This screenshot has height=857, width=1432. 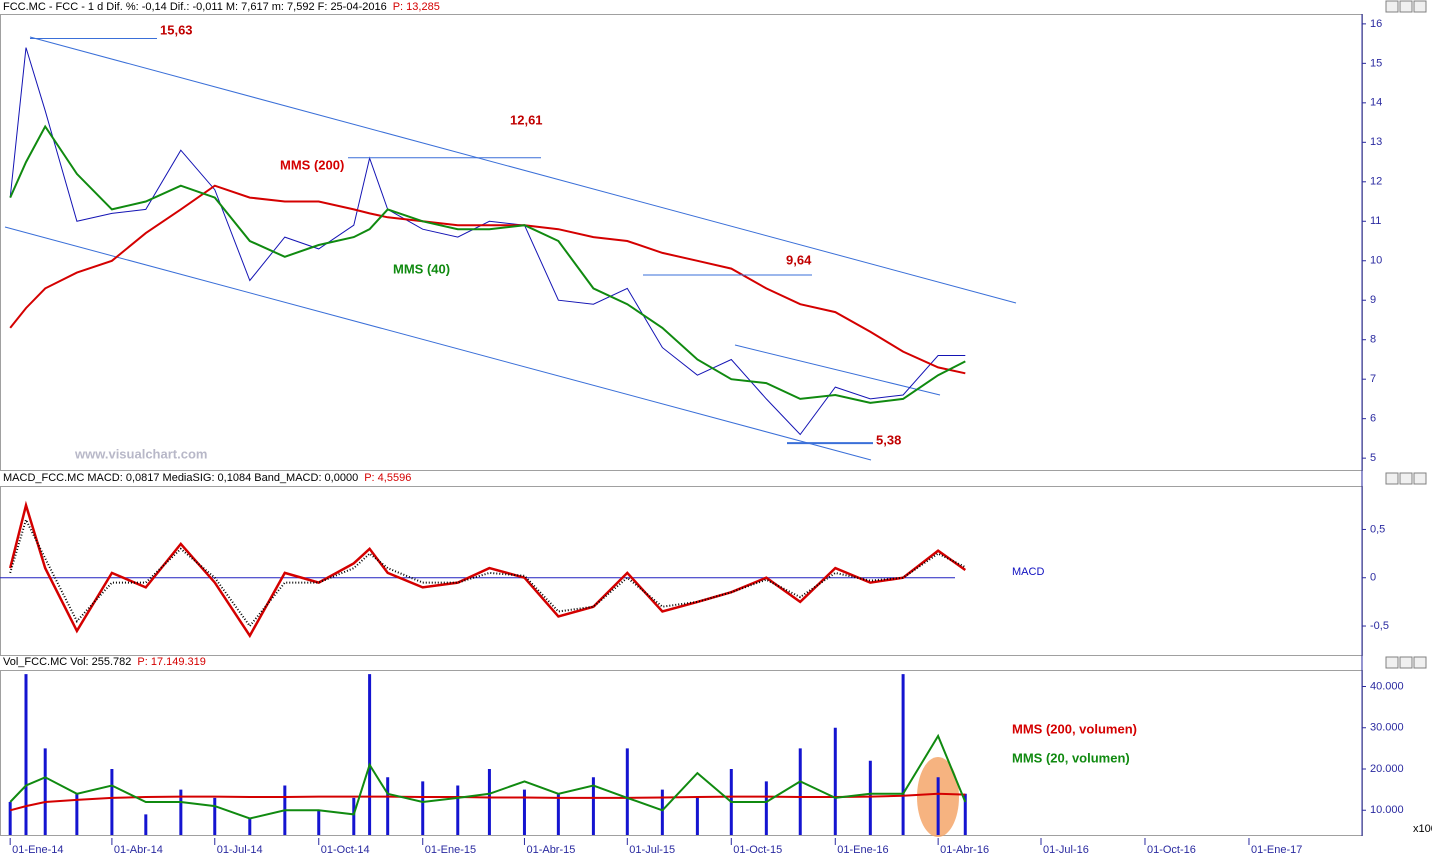 I want to click on series-label: MMS (20, volumen), so click(x=1071, y=757).